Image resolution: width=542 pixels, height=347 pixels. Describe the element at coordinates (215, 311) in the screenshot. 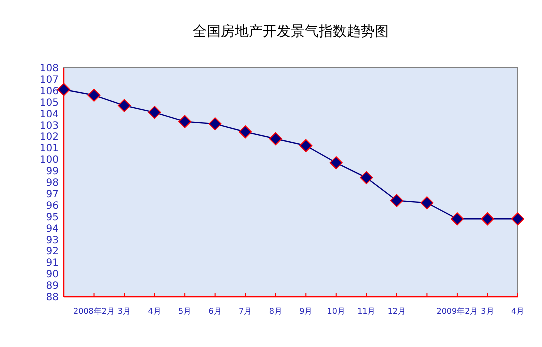

I see `x-tick-label: 6月` at that location.